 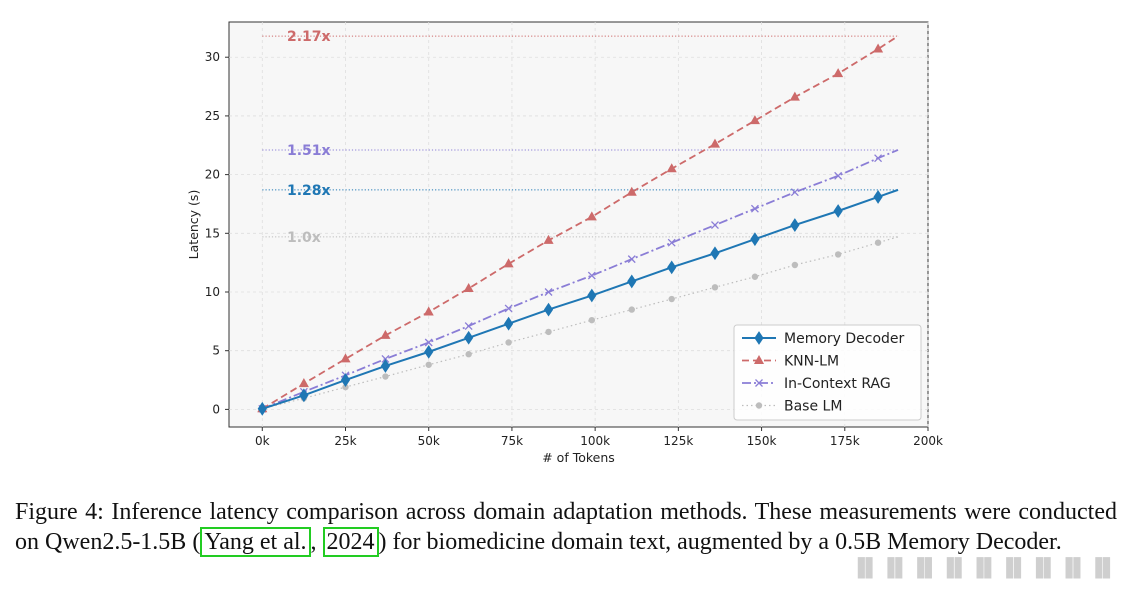 I want to click on point-2-10-b, so click(x=671, y=242).